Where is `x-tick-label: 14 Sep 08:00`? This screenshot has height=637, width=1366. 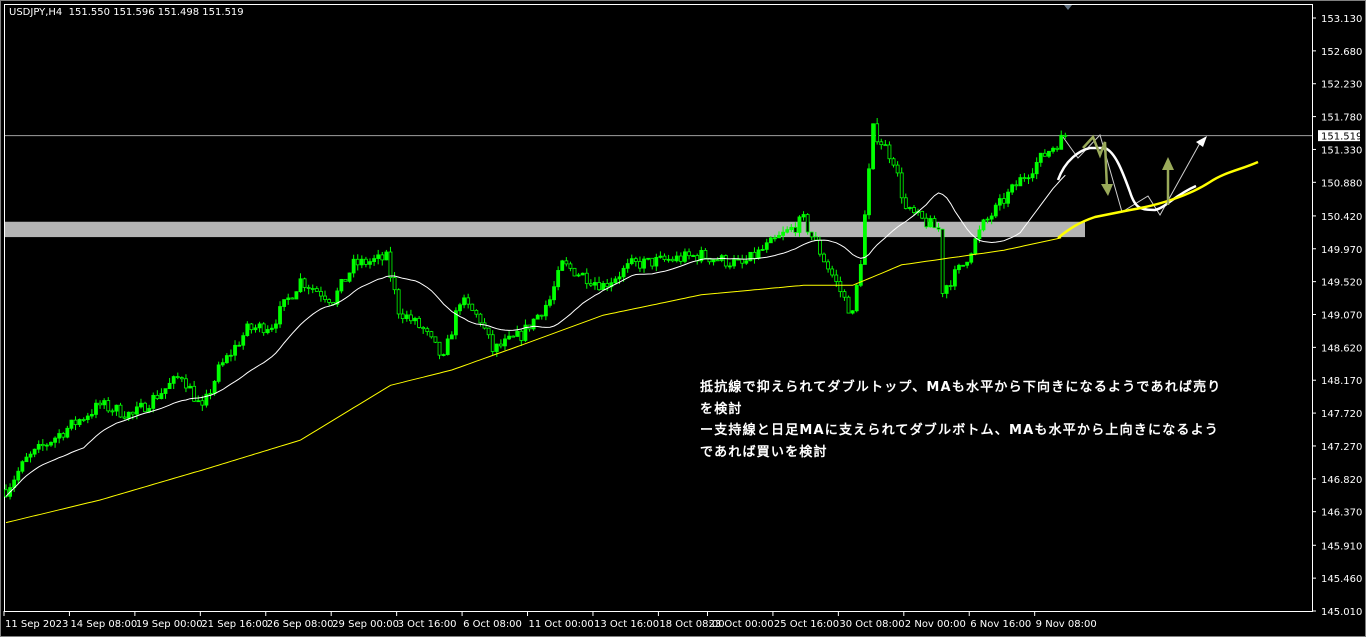
x-tick-label: 14 Sep 08:00 is located at coordinates (103, 624).